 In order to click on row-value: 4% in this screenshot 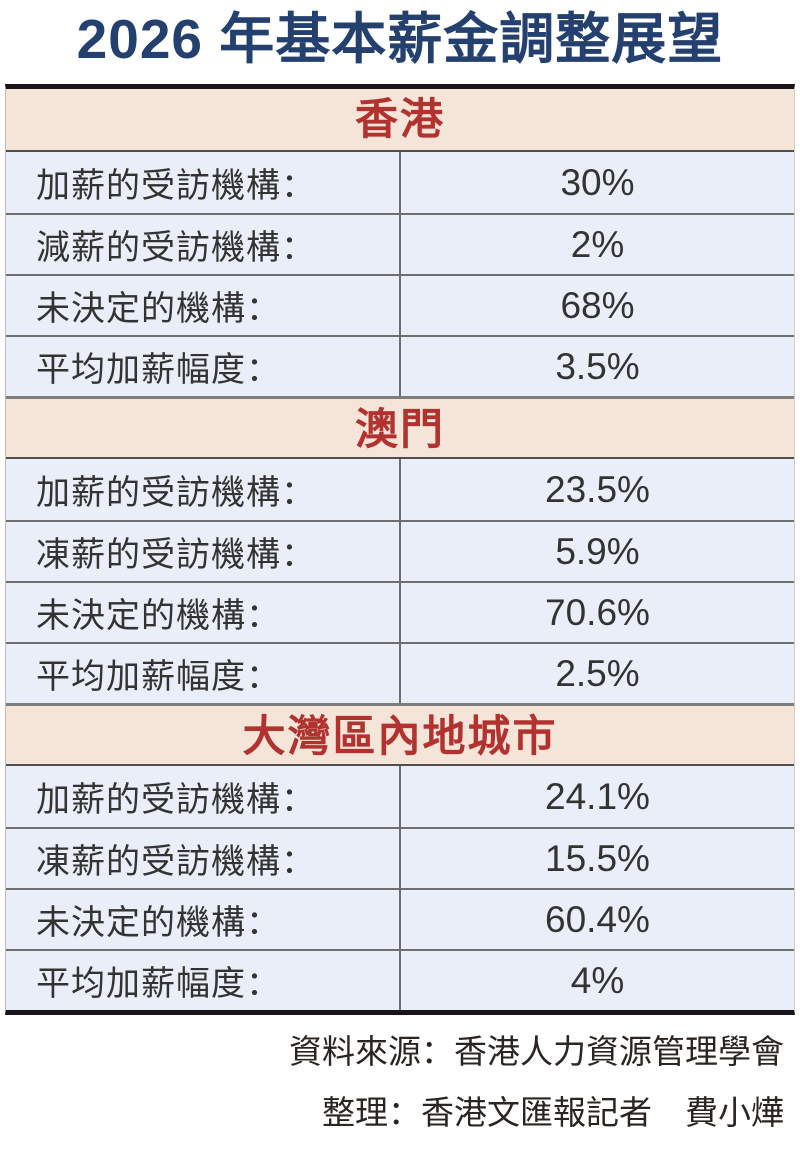, I will do `click(597, 980)`.